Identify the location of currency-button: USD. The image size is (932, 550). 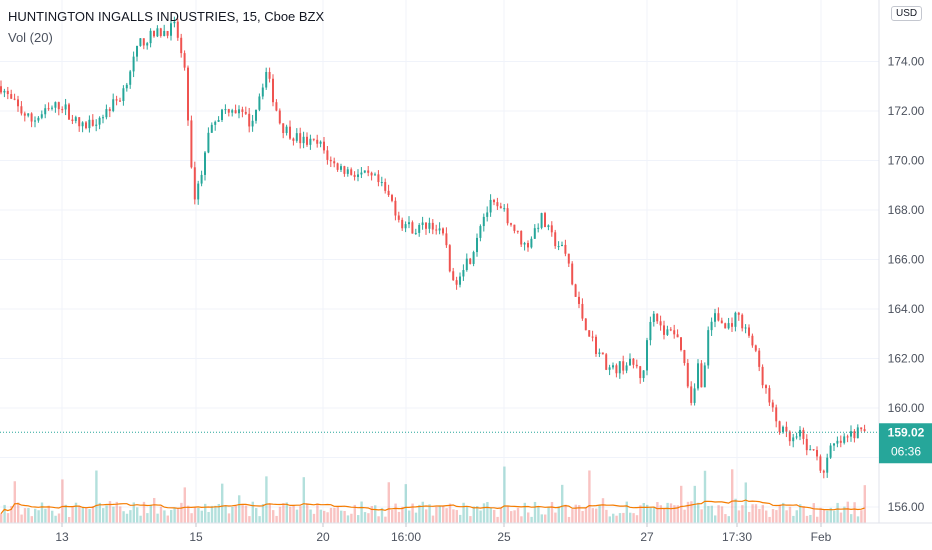
(907, 13).